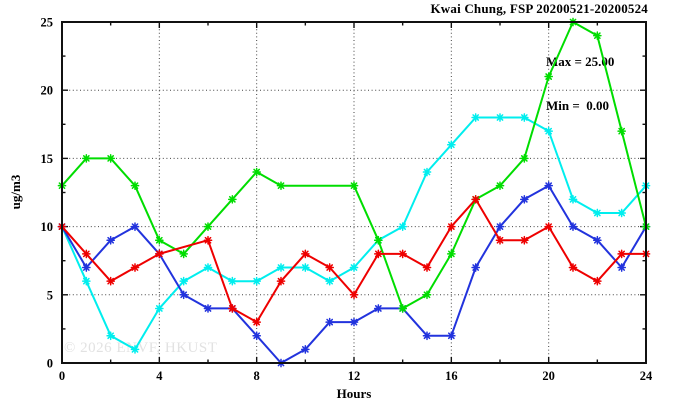 Image resolution: width=674 pixels, height=409 pixels. Describe the element at coordinates (47, 23) in the screenshot. I see `y-tick-label: 25` at that location.